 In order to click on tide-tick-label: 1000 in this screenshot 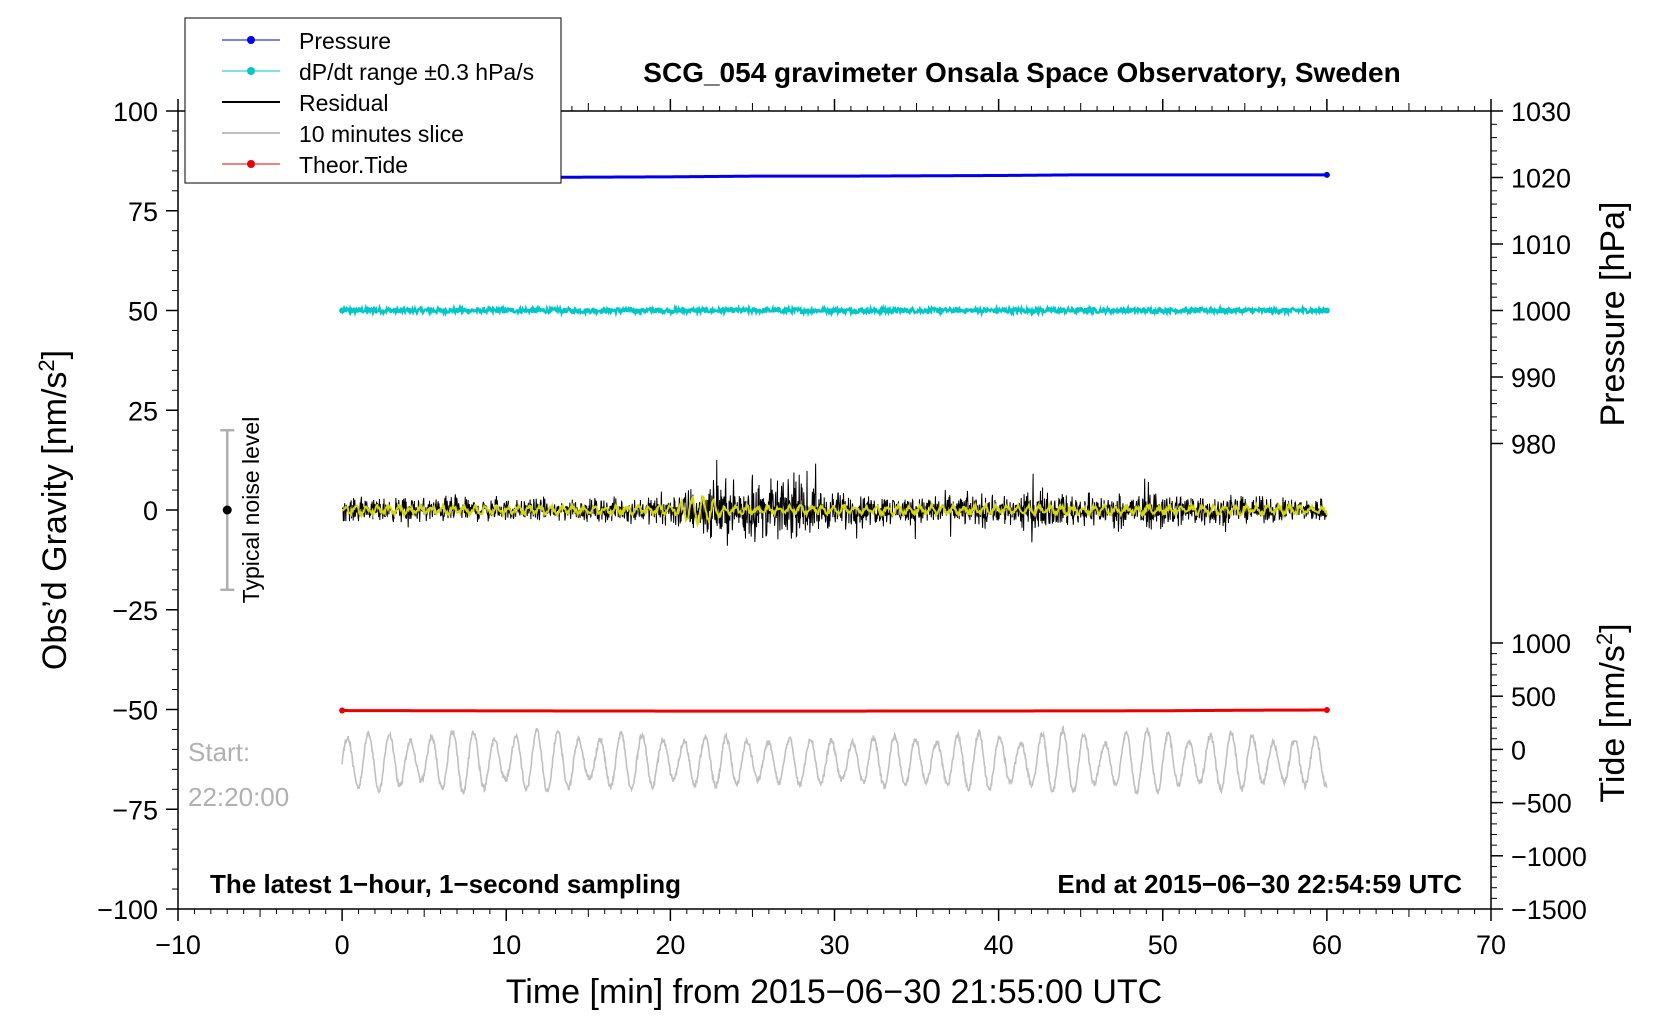, I will do `click(1541, 644)`.